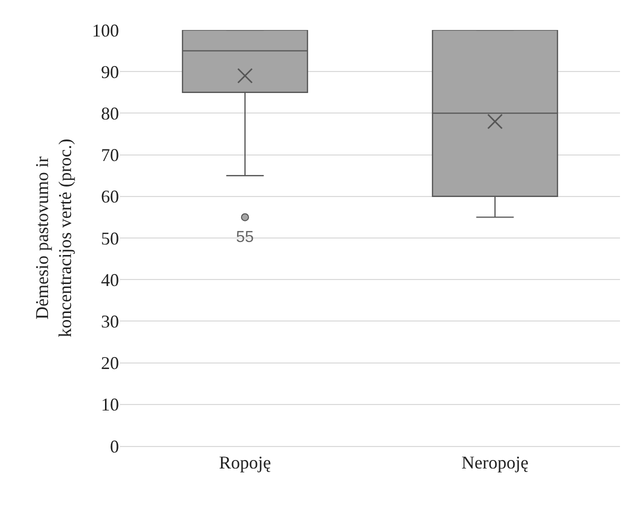  What do you see at coordinates (110, 72) in the screenshot?
I see `y-tick-label: 90` at bounding box center [110, 72].